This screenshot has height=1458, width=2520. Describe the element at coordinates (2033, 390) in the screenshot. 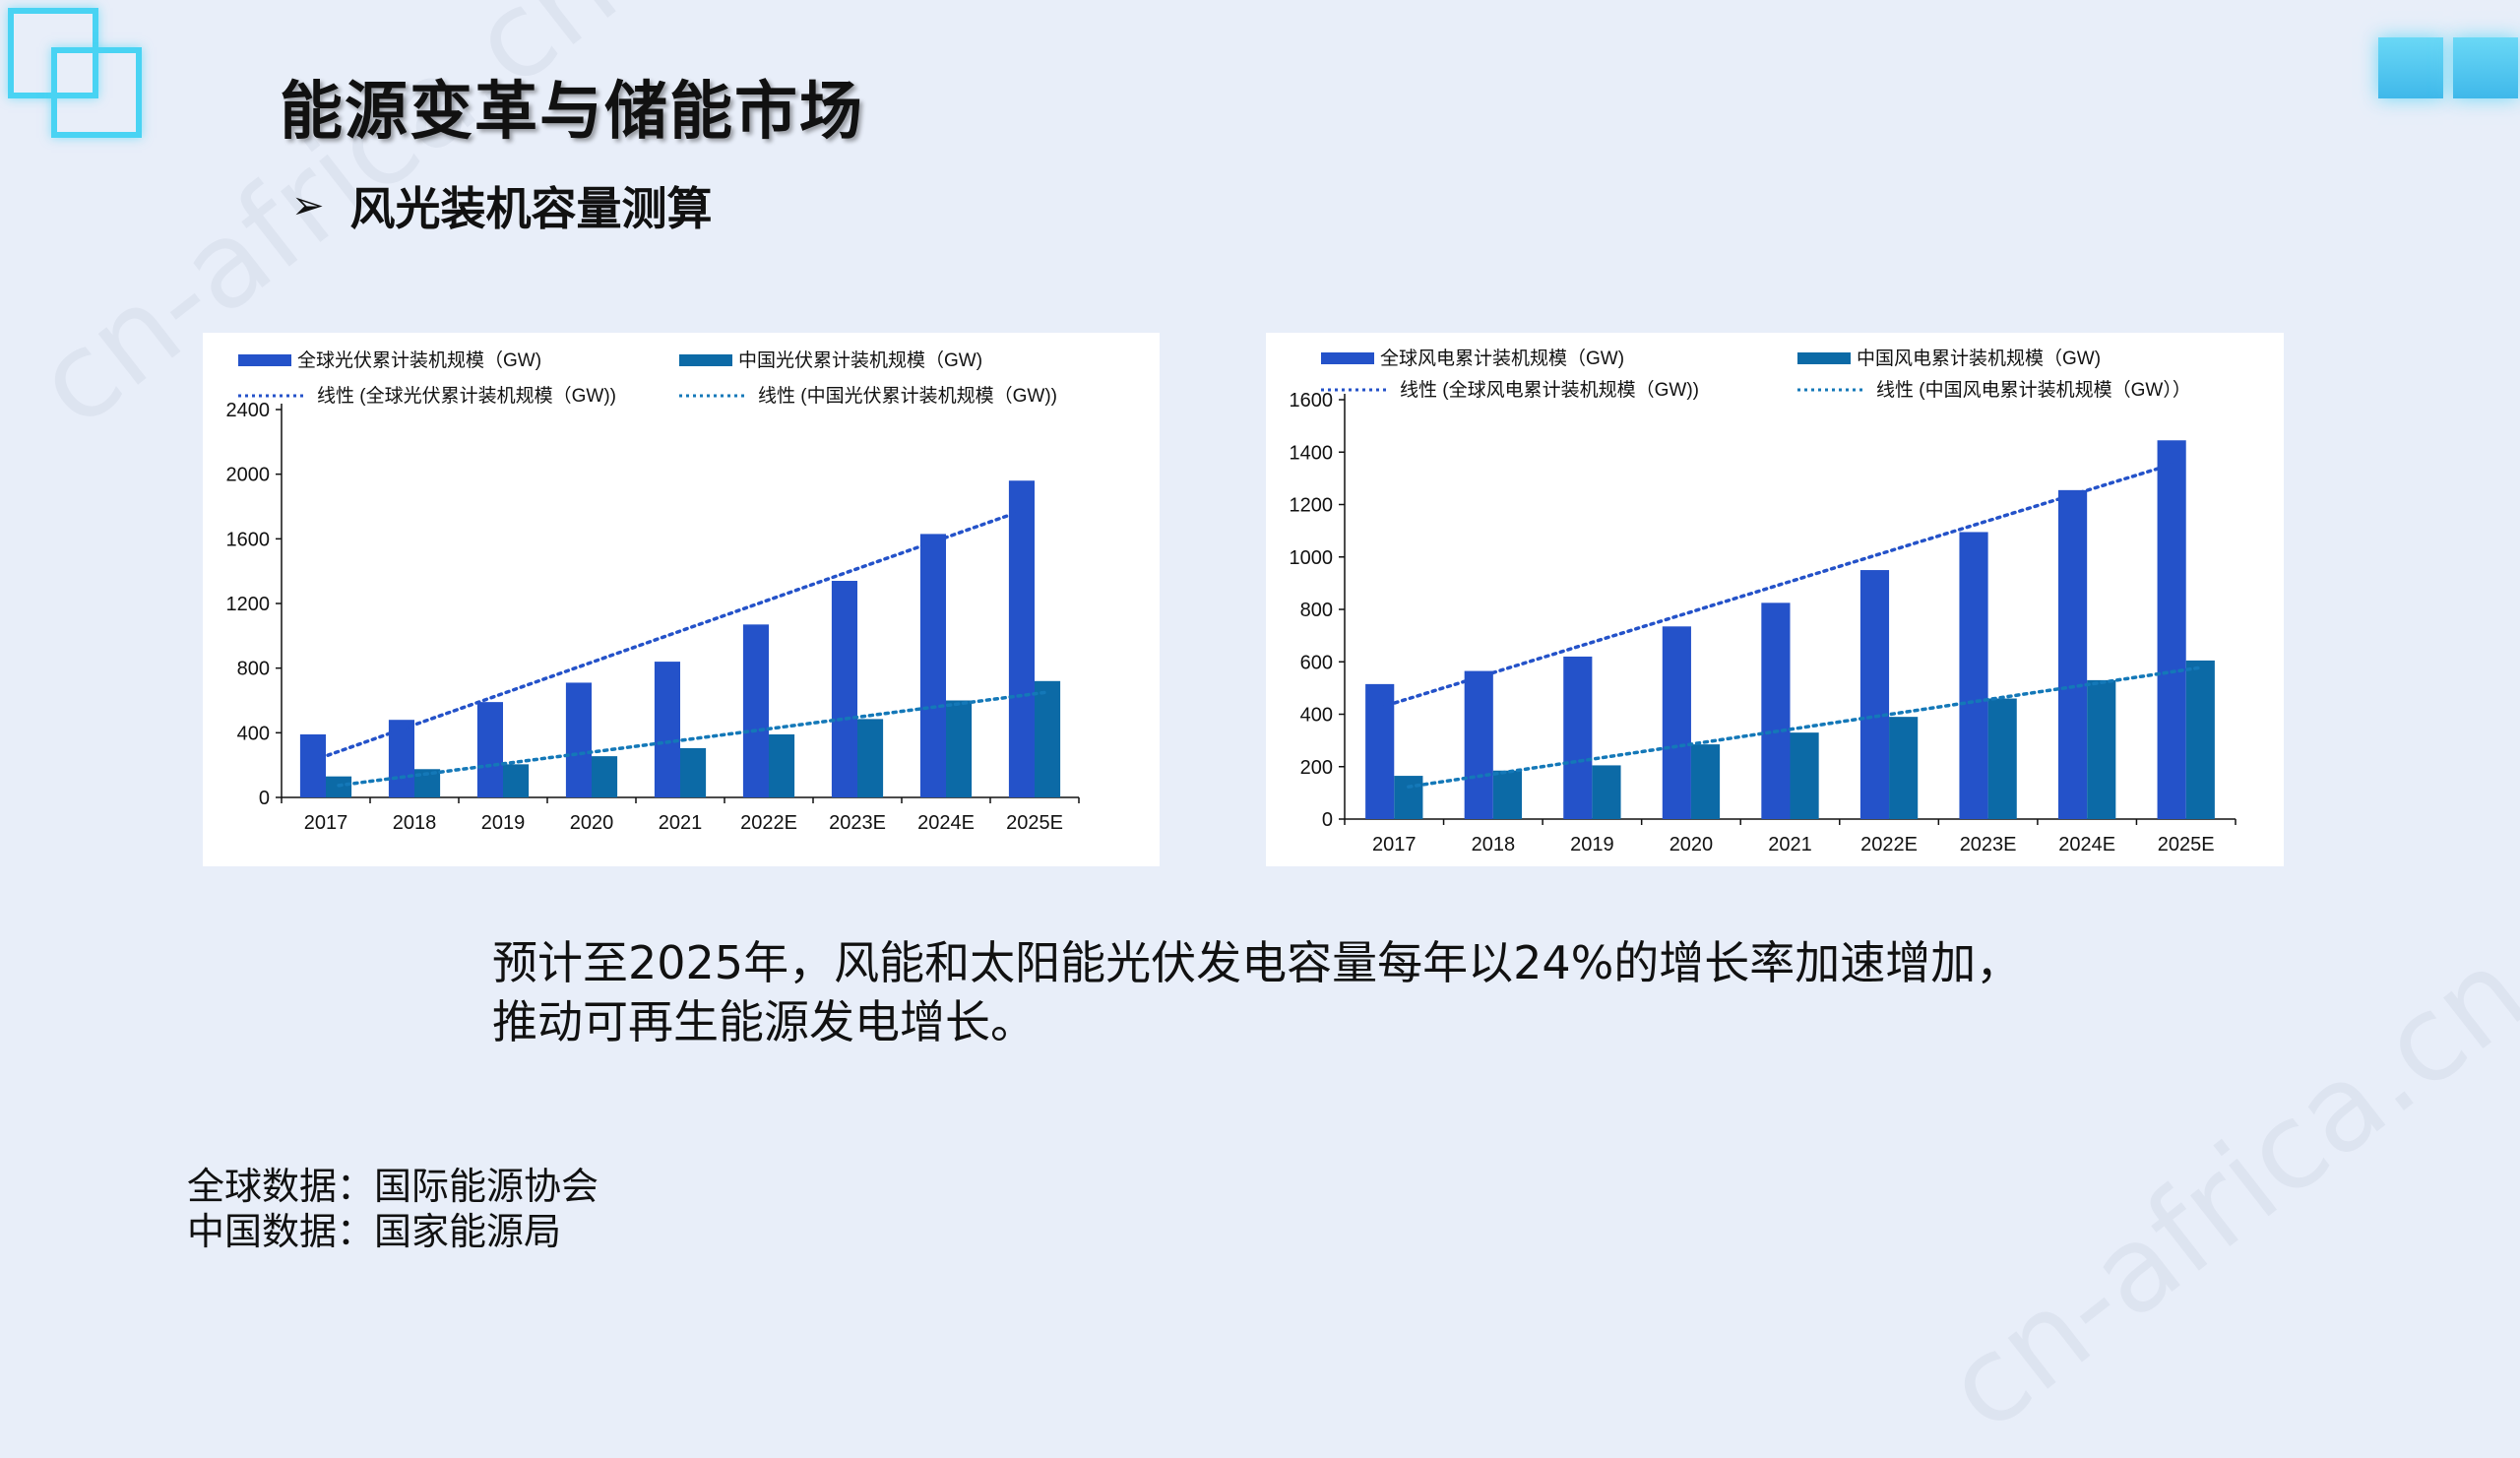

I see `legend-label: 线性 (中国风电累计装机规模（GW））` at that location.